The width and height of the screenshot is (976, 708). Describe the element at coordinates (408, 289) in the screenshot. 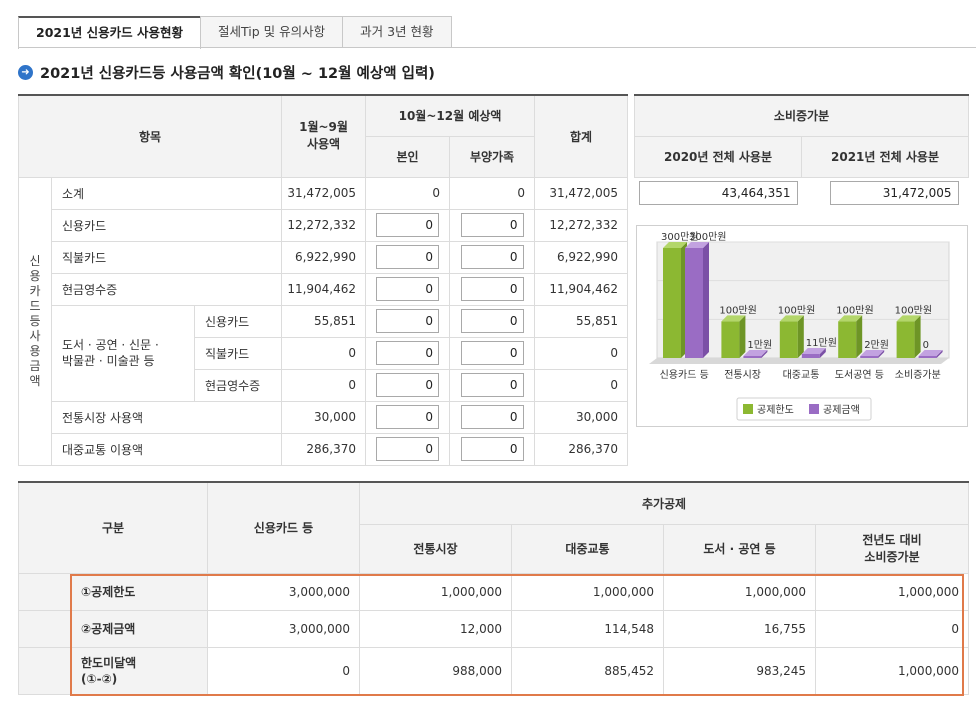

I see `cash-self-input` at that location.